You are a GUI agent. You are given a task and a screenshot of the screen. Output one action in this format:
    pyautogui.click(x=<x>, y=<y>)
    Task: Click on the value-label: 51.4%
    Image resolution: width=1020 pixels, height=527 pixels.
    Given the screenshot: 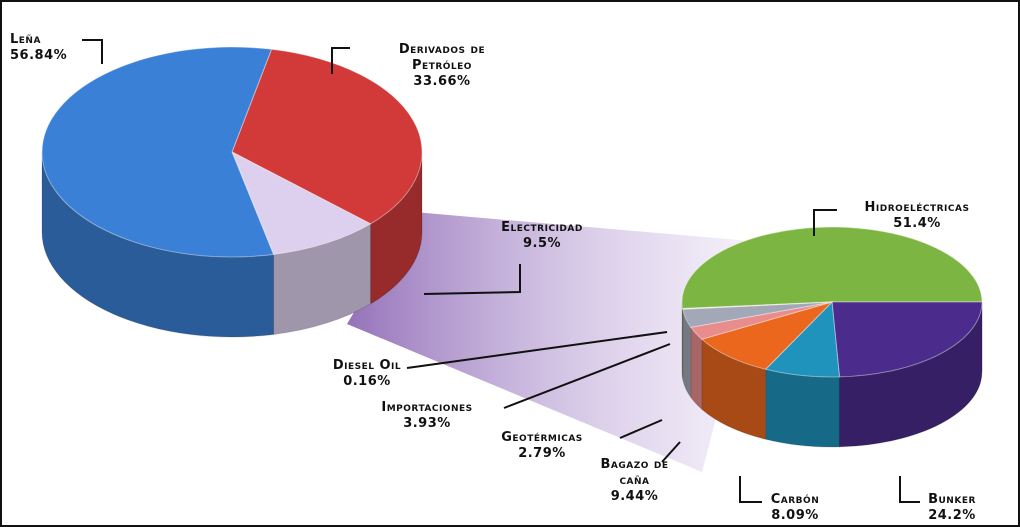 What is the action you would take?
    pyautogui.click(x=917, y=223)
    